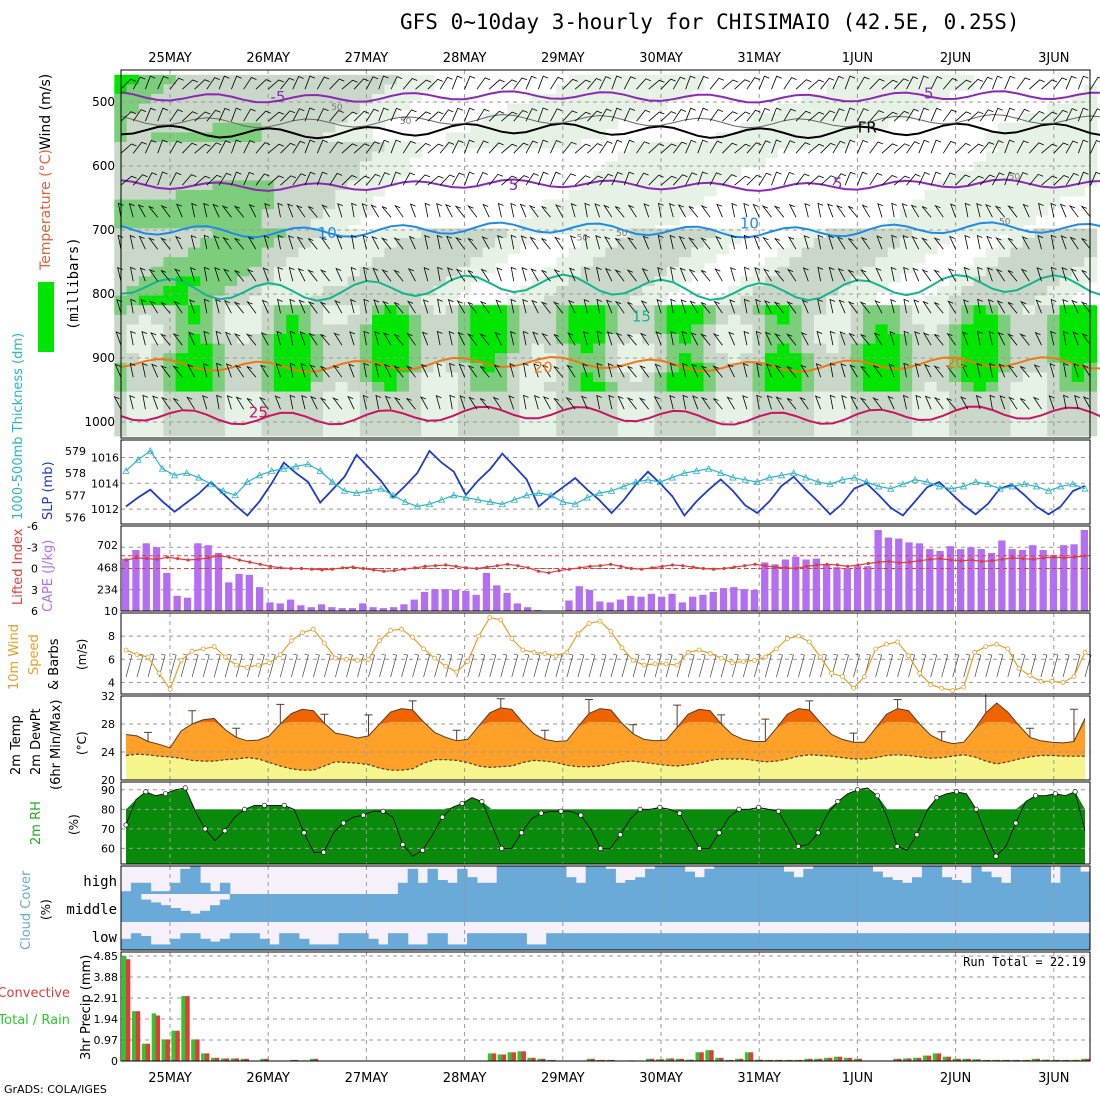  What do you see at coordinates (111, 659) in the screenshot?
I see `wind-tick-label: 6` at bounding box center [111, 659].